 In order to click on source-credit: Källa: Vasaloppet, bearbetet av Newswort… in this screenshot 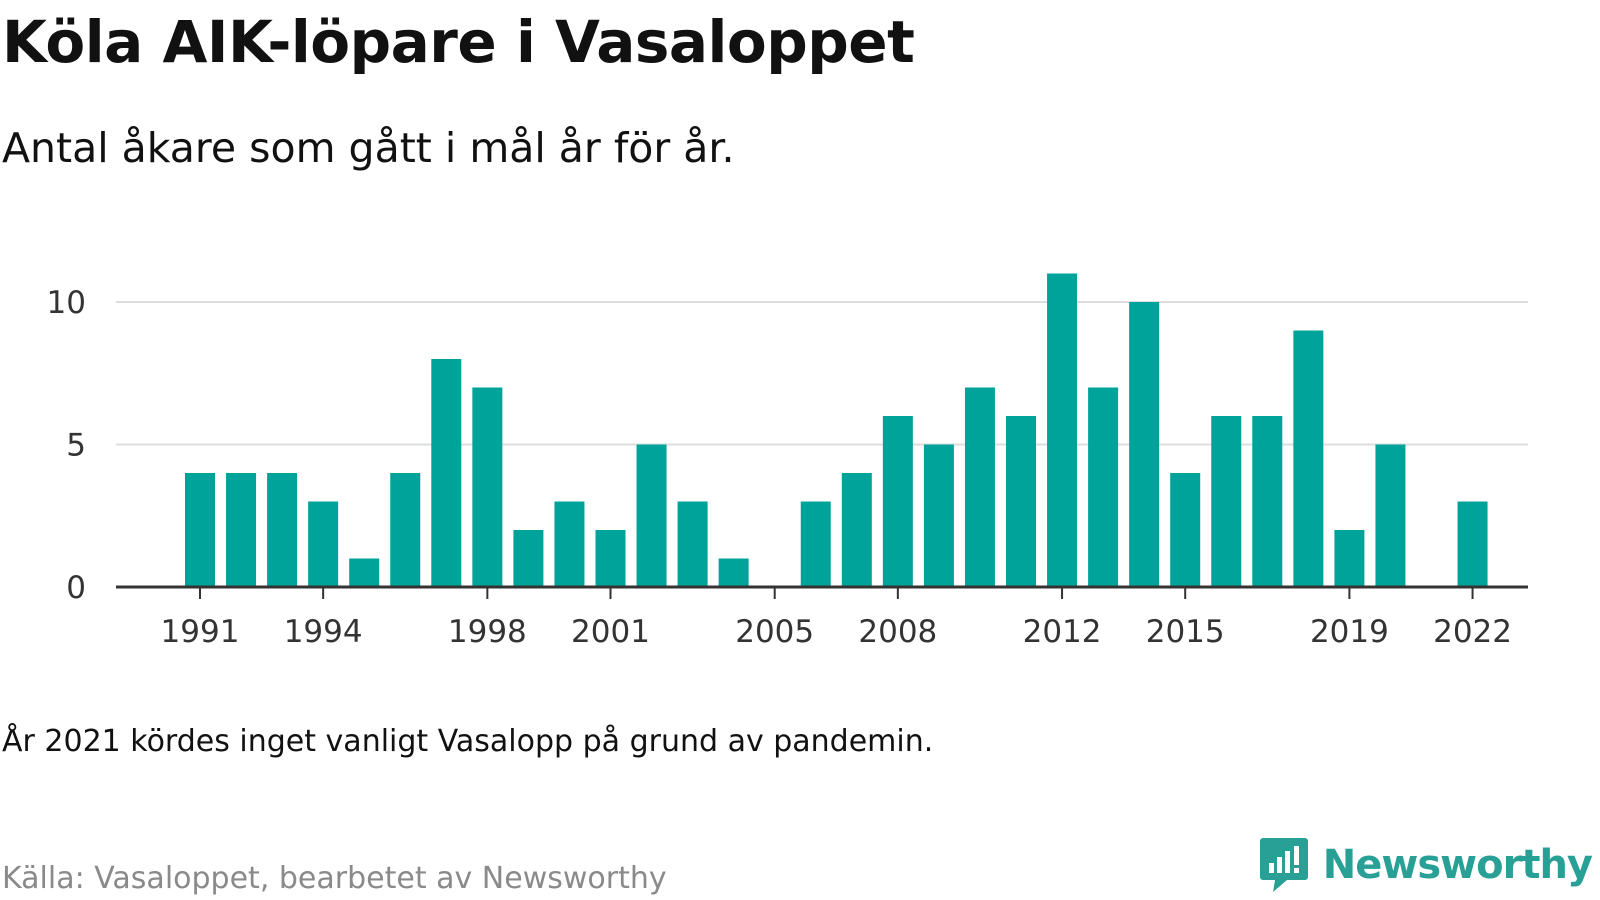, I will do `click(334, 878)`.